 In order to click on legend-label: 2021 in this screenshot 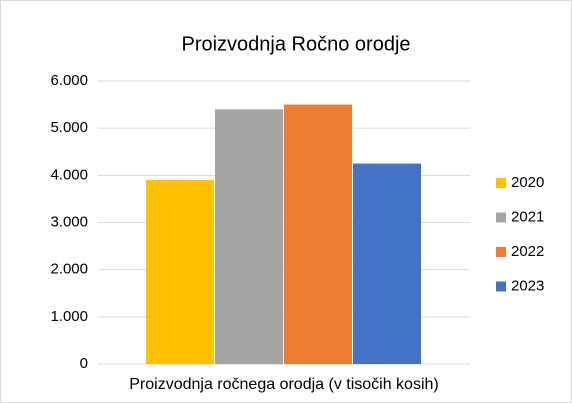, I will do `click(527, 216)`.